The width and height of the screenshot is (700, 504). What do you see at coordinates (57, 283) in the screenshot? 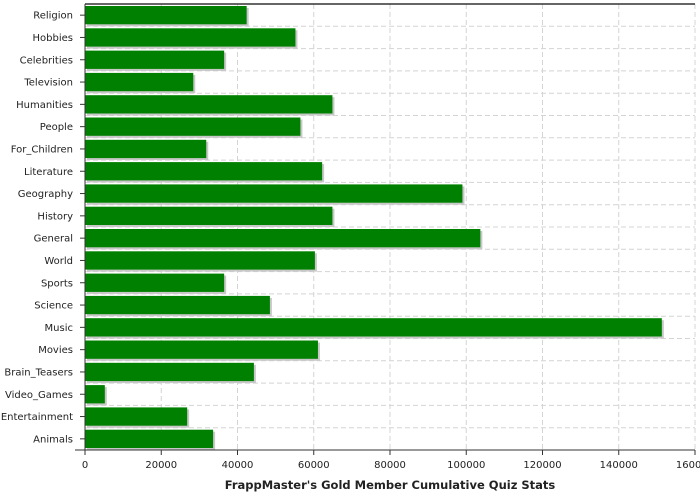
I see `y-tick-label: Sports` at bounding box center [57, 283].